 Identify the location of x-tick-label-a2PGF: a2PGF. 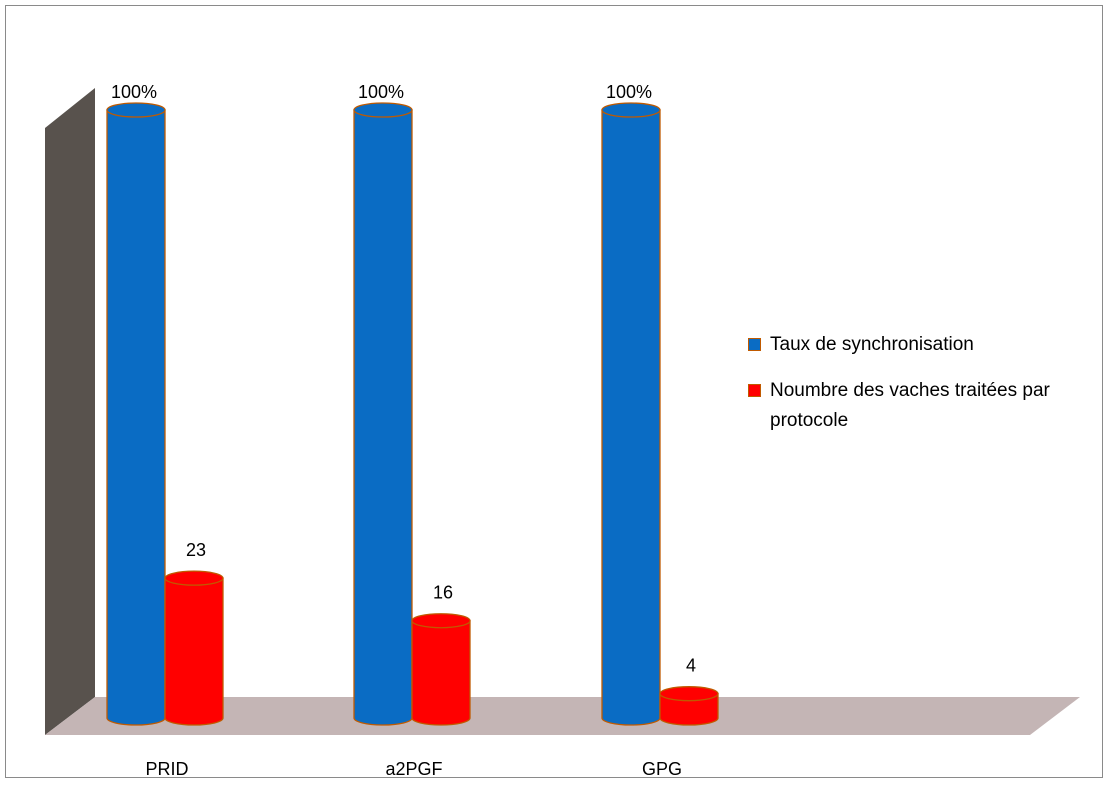
(413, 769).